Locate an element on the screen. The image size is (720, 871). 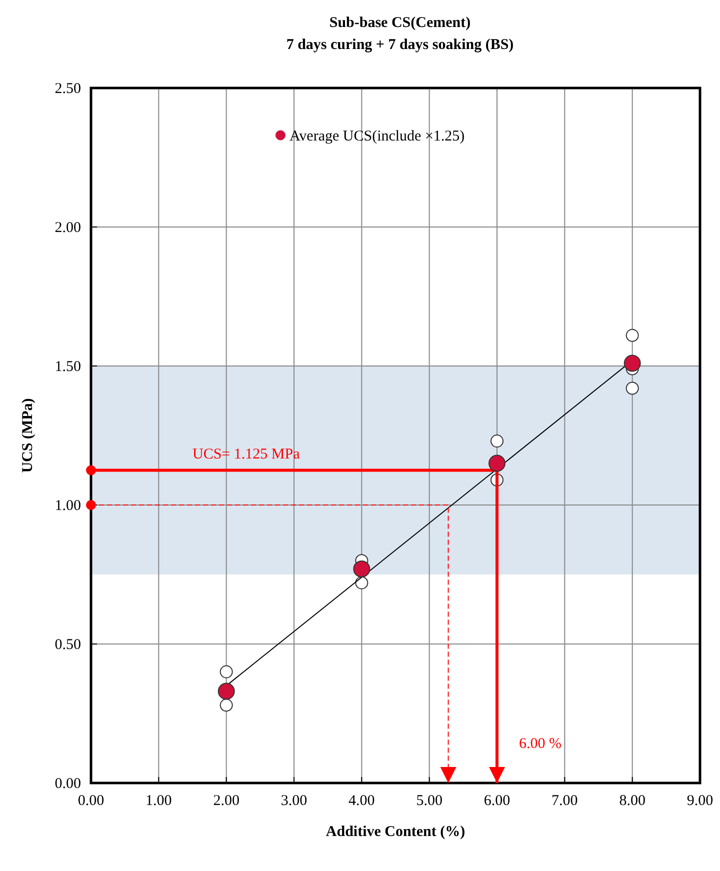
y-tick-label: 0.00 is located at coordinates (67, 784).